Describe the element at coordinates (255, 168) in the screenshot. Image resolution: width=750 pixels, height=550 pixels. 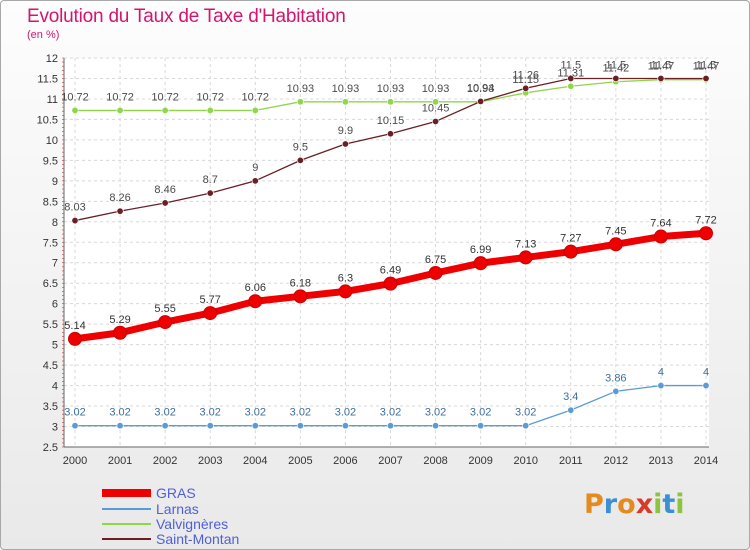
I see `data-label: 9` at that location.